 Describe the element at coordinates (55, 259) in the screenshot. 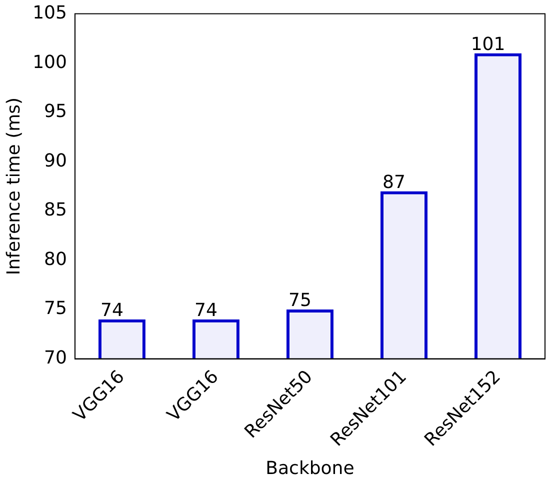

I see `y-tick-label: 80` at that location.